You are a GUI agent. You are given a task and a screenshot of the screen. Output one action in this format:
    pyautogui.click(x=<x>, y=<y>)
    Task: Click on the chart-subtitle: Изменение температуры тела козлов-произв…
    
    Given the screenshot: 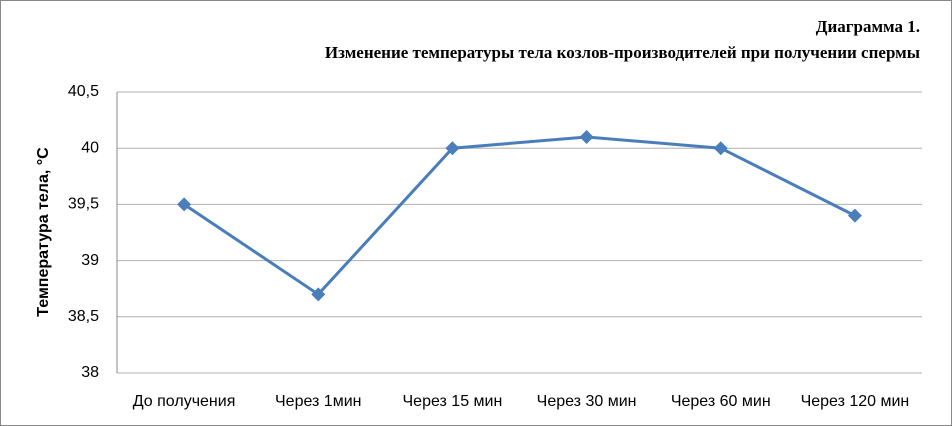 What is the action you would take?
    pyautogui.click(x=622, y=52)
    